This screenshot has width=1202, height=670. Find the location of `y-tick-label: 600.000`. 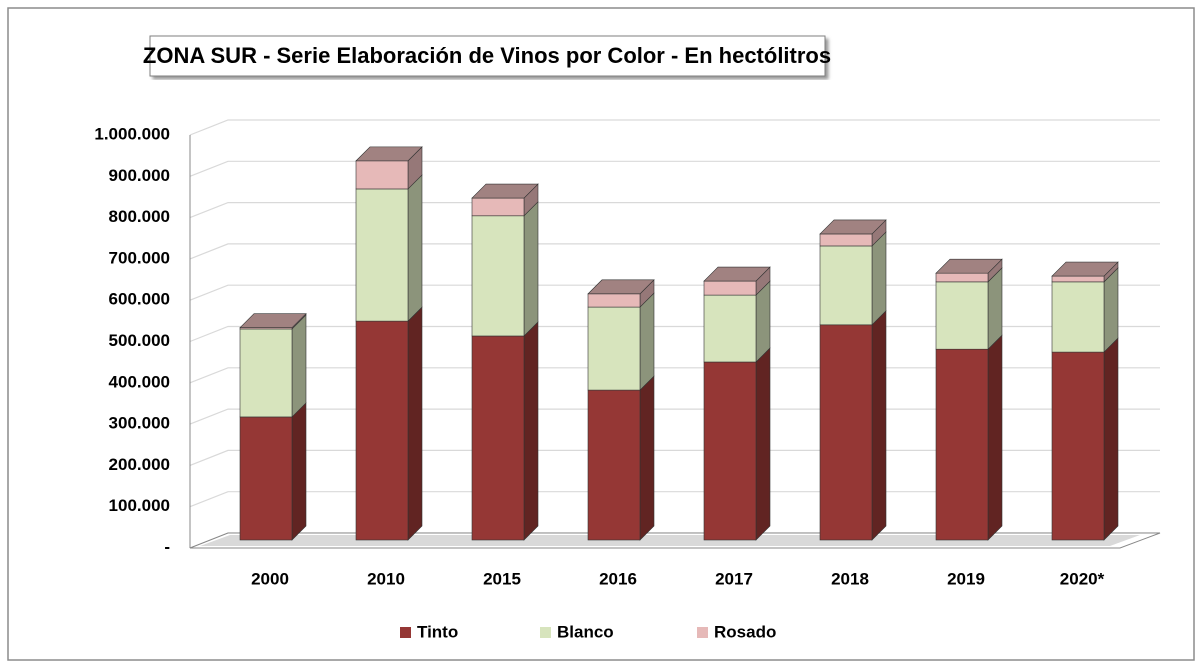

y-tick-label: 600.000 is located at coordinates (139, 299).